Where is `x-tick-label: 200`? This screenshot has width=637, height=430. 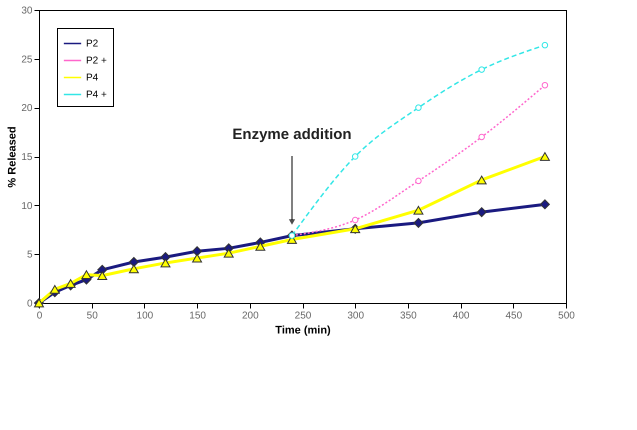
x-tick-label: 200 is located at coordinates (251, 316).